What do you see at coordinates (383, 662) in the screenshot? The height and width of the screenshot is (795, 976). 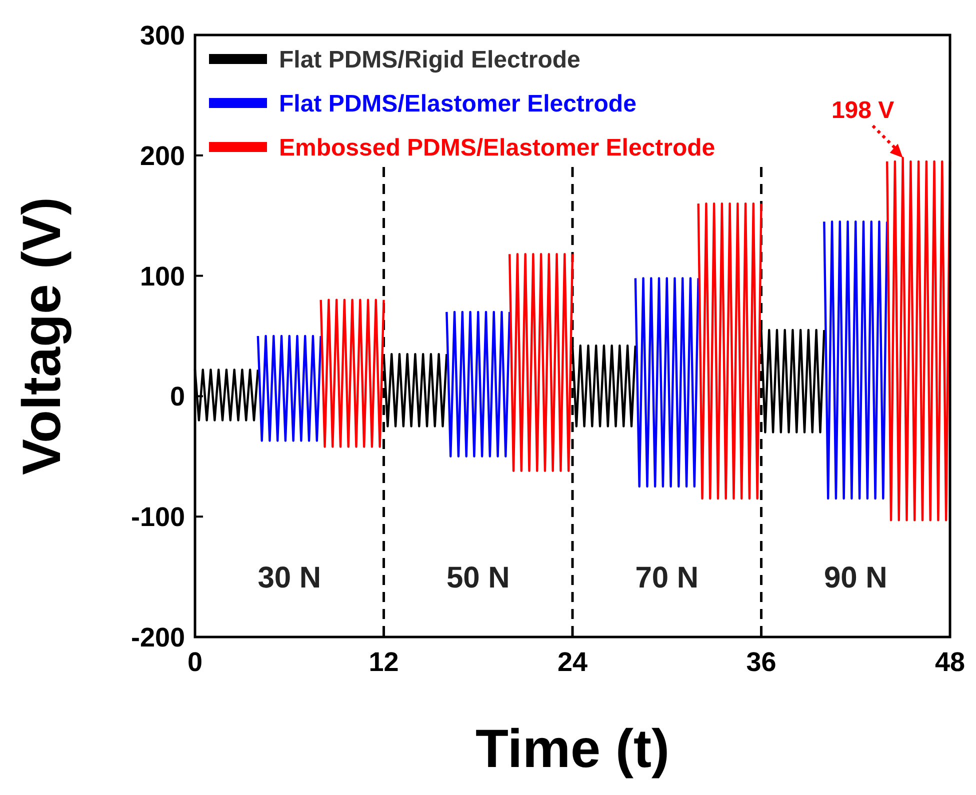 I see `x-tick-label: 12` at bounding box center [383, 662].